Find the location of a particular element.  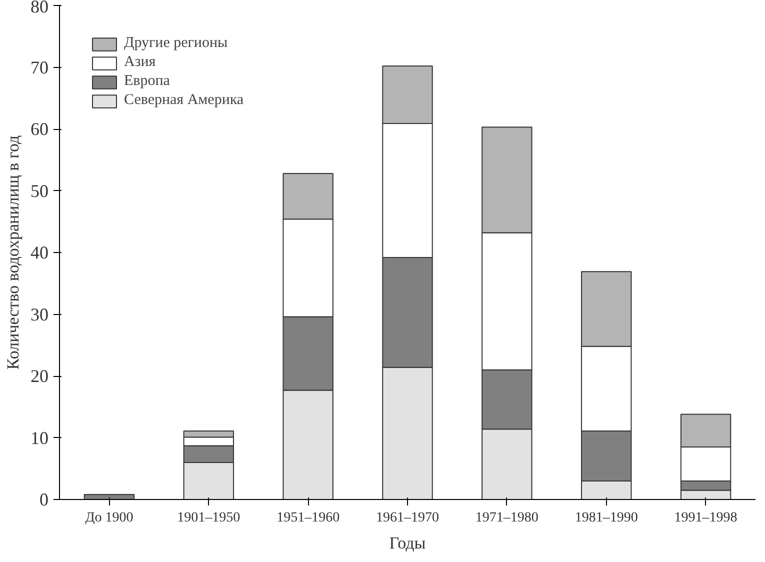

legend-label: Северная Америка is located at coordinates (184, 100).